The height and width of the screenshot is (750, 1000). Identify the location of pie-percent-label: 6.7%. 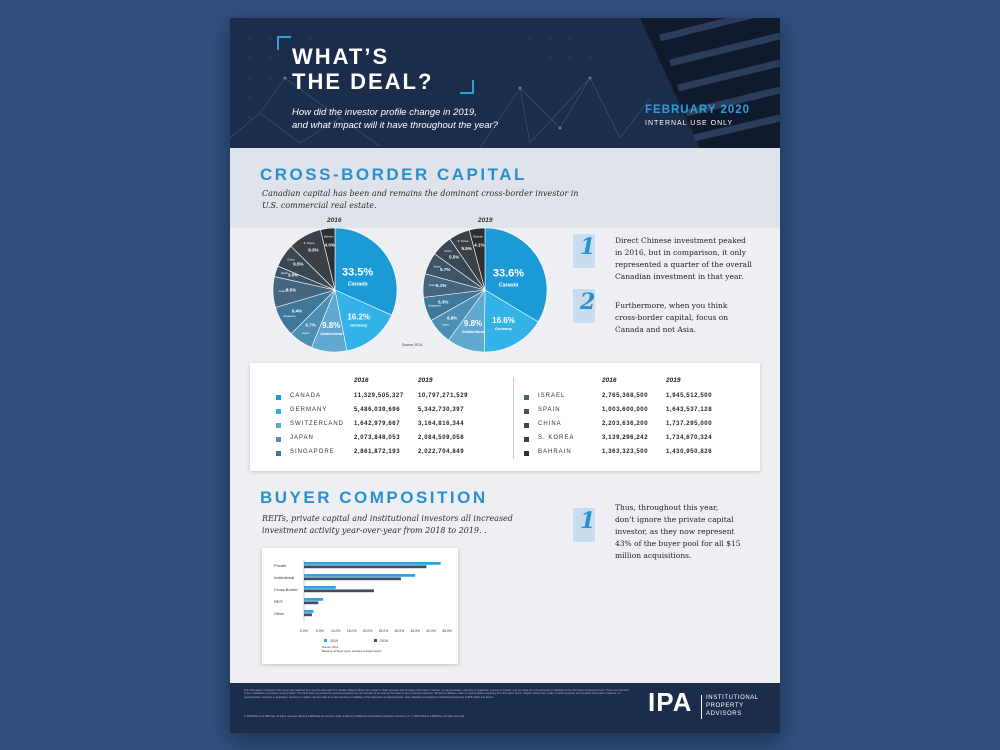
(310, 325).